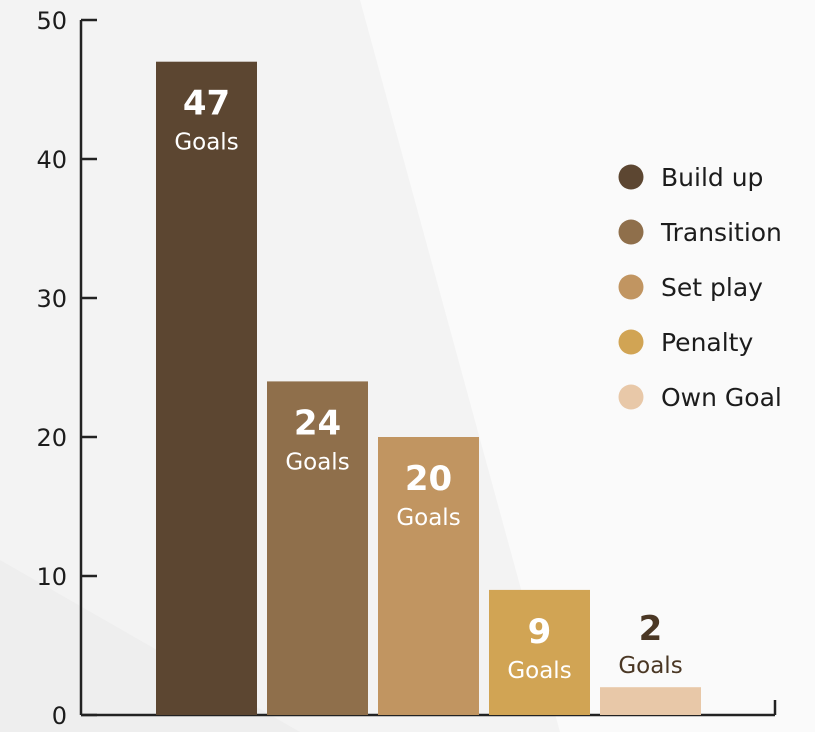  What do you see at coordinates (651, 629) in the screenshot?
I see `bar-value-label: 2` at bounding box center [651, 629].